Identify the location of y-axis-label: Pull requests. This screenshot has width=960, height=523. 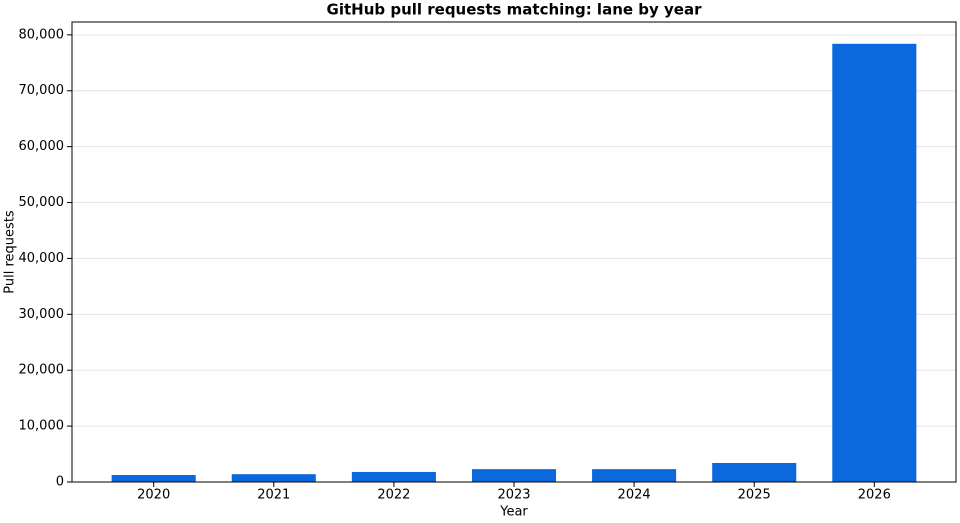
(10, 252).